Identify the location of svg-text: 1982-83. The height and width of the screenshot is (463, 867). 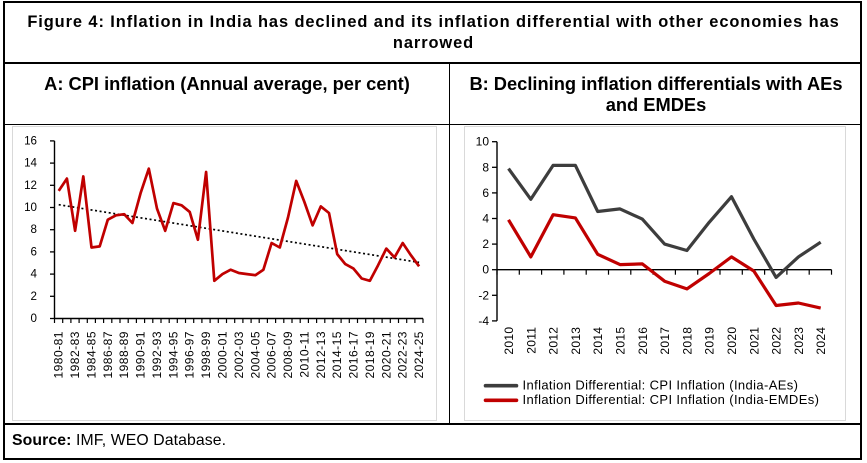
(75, 355).